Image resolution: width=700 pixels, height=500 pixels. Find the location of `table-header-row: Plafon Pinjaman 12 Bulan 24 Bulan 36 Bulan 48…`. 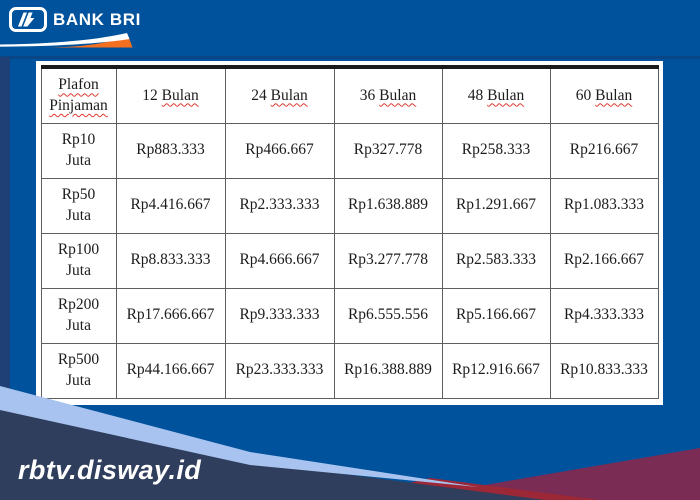

table-header-row: Plafon Pinjaman 12 Bulan 24 Bulan 36 Bulan 48… is located at coordinates (349, 95).